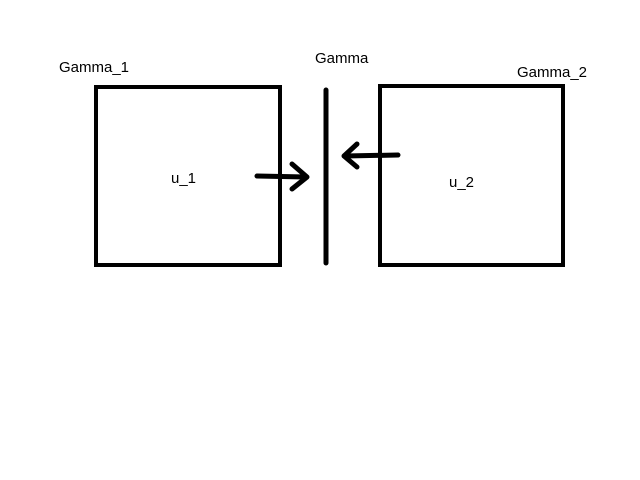 This screenshot has width=640, height=480. I want to click on left-domain-variable-label: u_1, so click(184, 178).